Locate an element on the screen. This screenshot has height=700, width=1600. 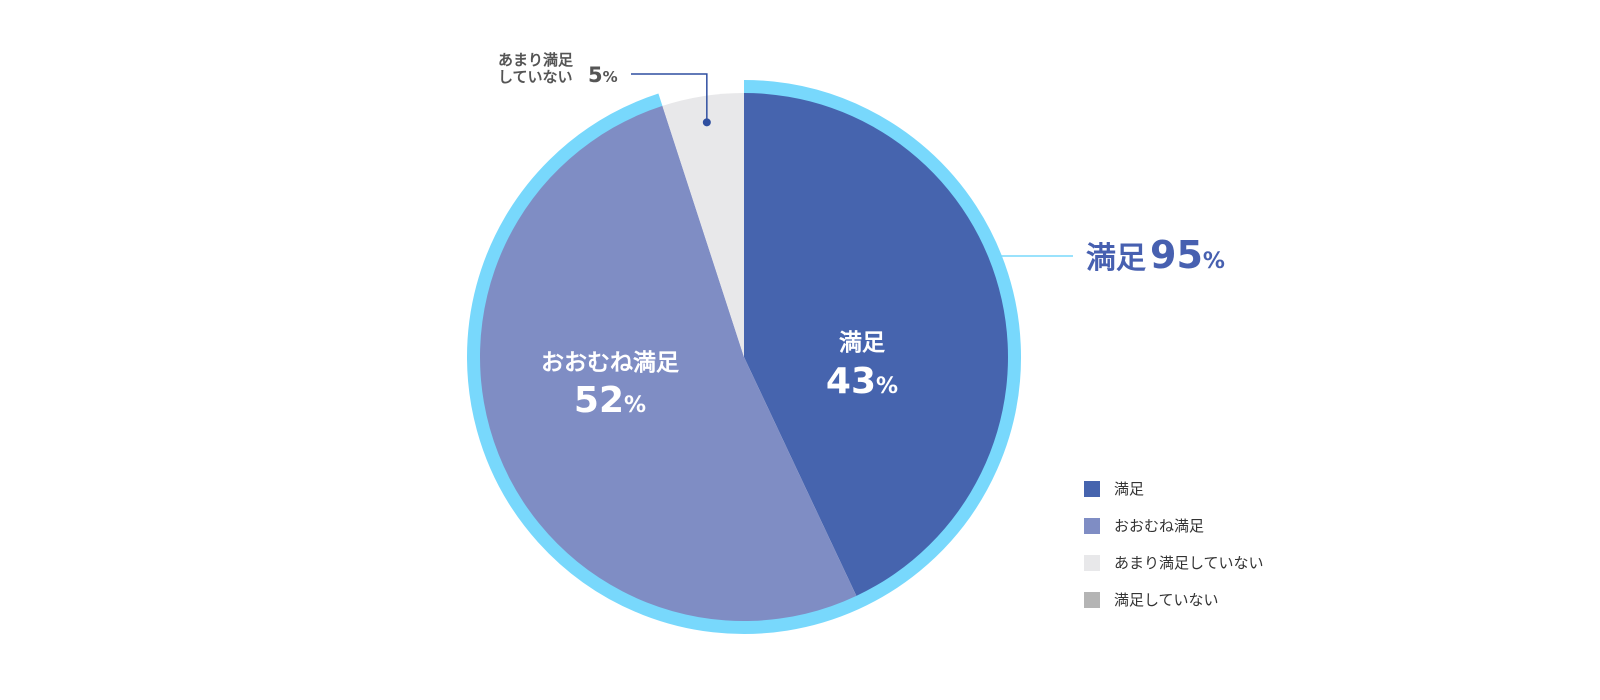
pie-slice-satisfied is located at coordinates (876, 344).